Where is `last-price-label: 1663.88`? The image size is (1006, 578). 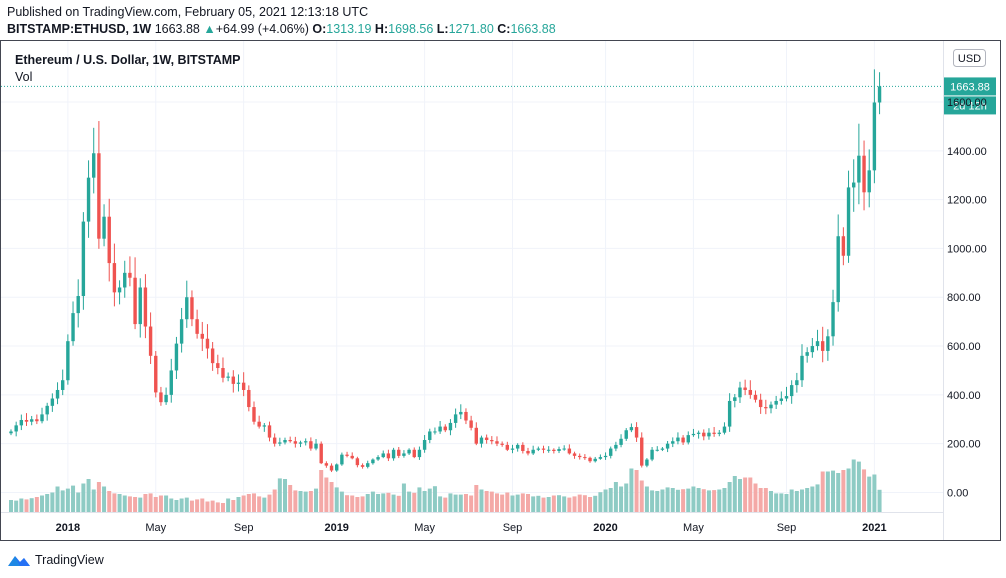 last-price-label: 1663.88 is located at coordinates (970, 87).